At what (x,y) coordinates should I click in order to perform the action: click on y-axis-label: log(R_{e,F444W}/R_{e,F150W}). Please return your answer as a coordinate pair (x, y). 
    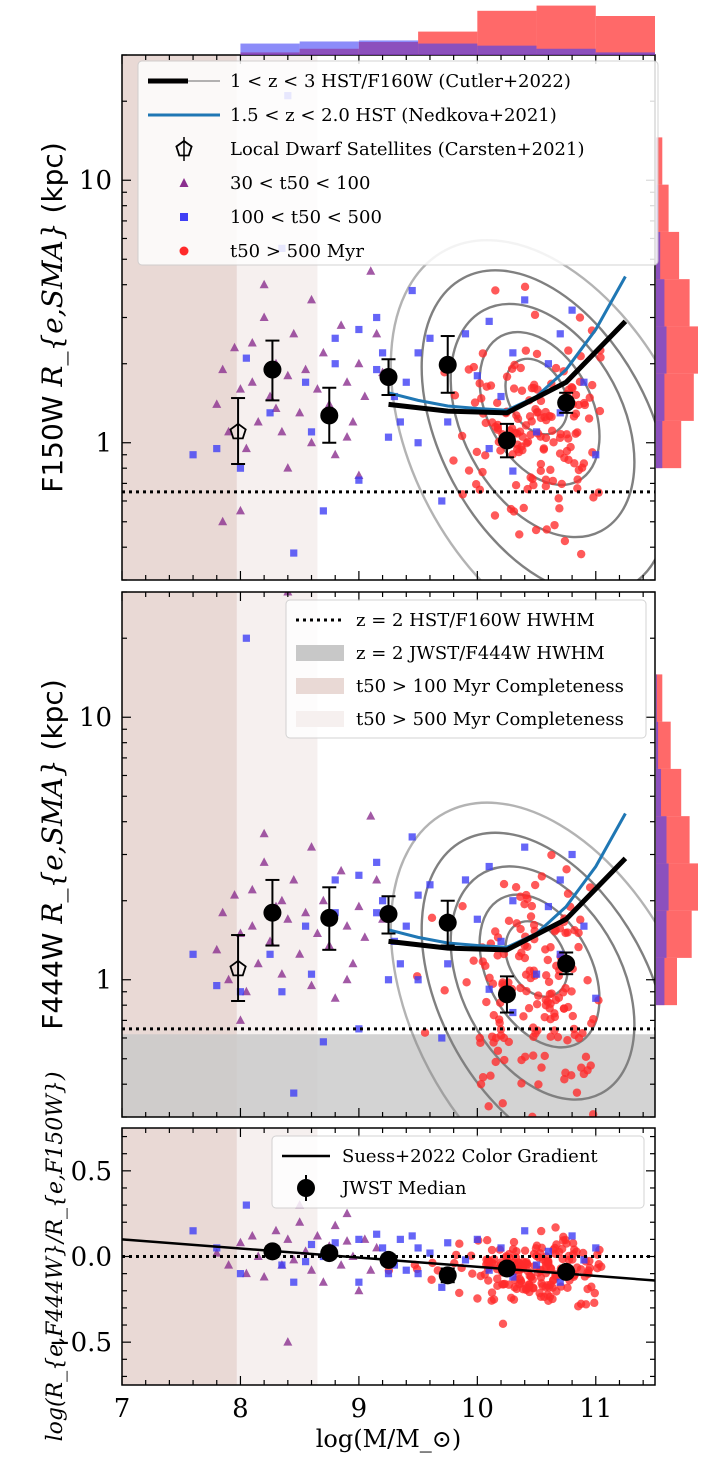
    Looking at the image, I should click on (55, 1257).